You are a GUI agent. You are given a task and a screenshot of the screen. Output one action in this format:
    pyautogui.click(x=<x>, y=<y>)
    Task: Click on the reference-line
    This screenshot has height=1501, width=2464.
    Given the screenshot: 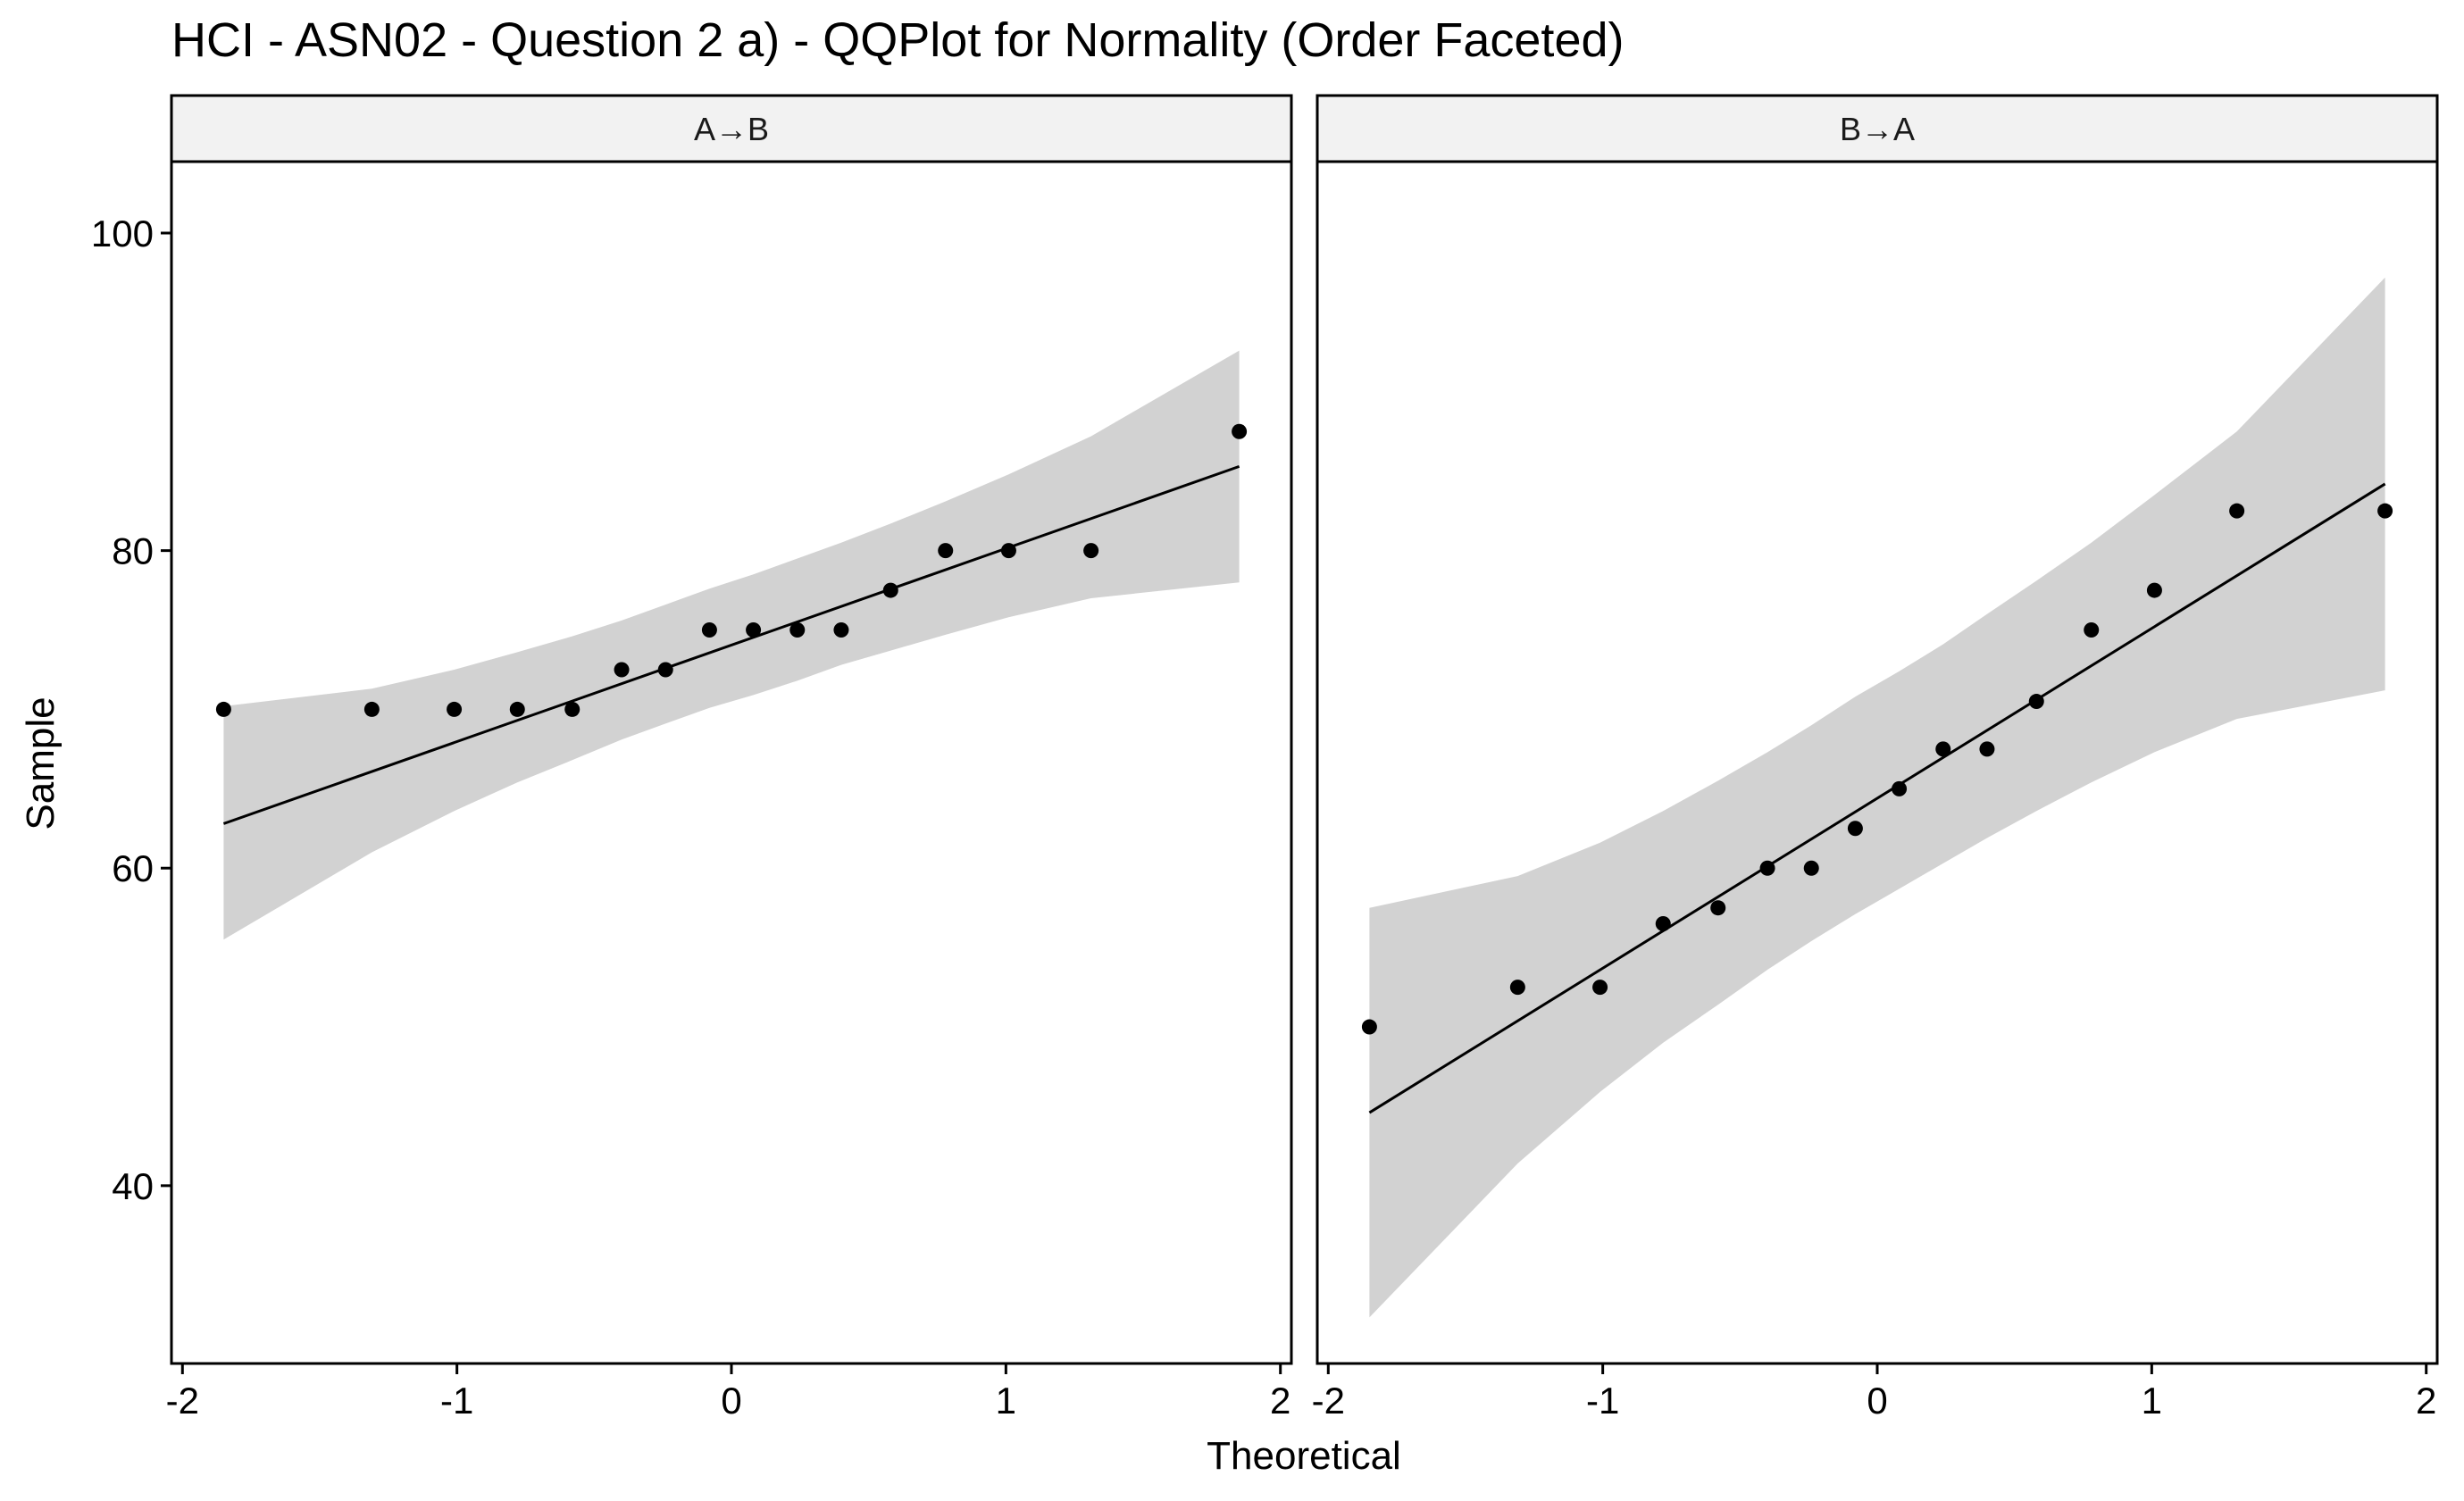 What is the action you would take?
    pyautogui.click(x=731, y=644)
    